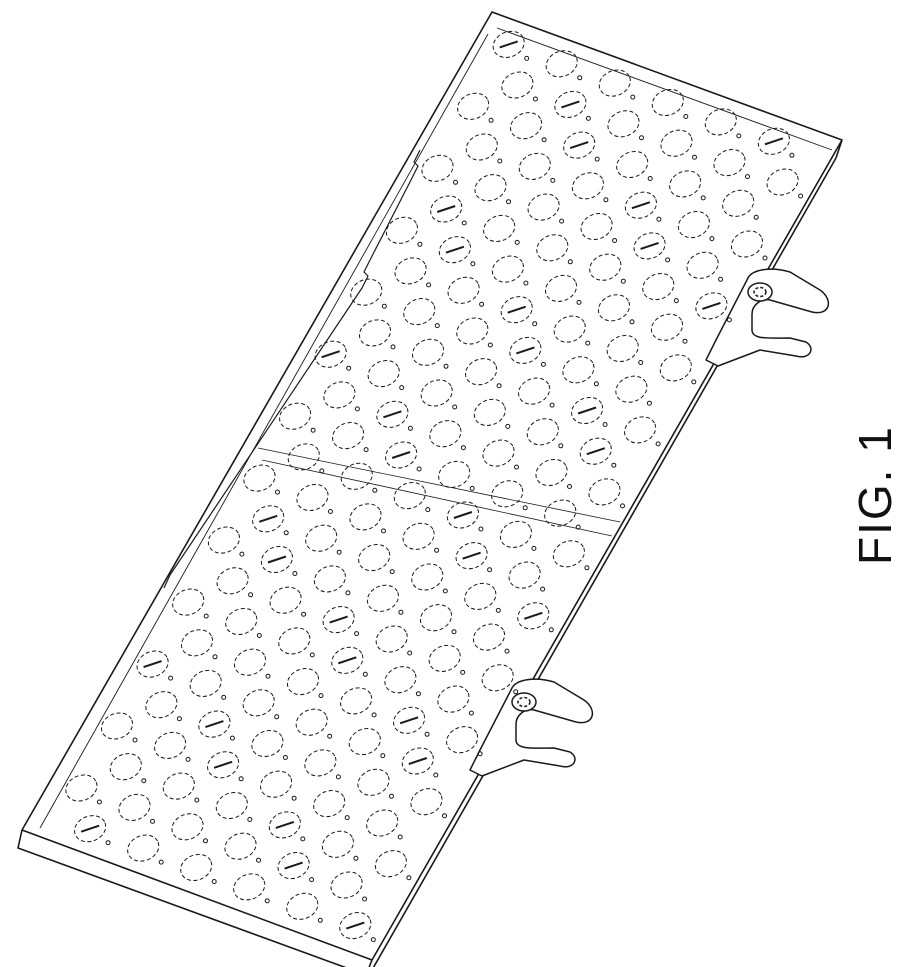 Image resolution: width=917 pixels, height=967 pixels. Describe the element at coordinates (192, 898) in the screenshot. I see `tray-front-edge` at that location.